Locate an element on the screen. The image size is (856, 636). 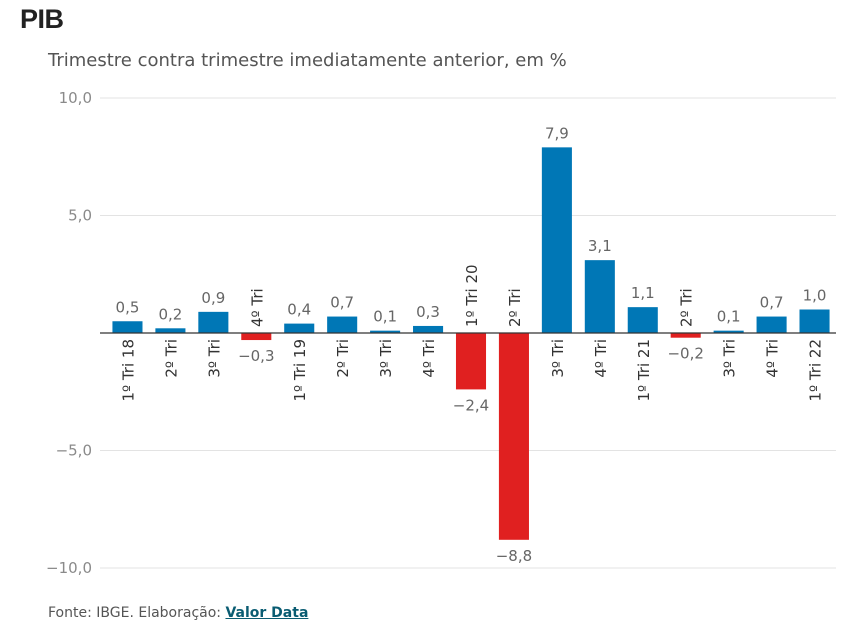
y-tick-label: −5,0 is located at coordinates (74, 451).